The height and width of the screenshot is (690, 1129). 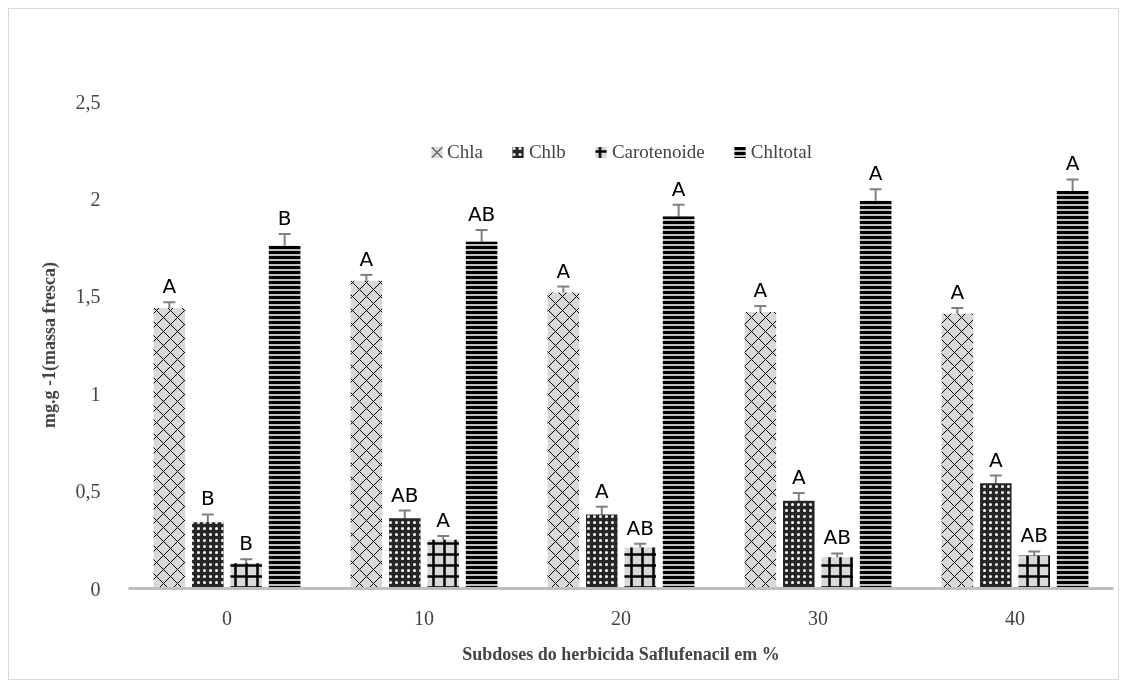 I want to click on x-tick-label: 10, so click(x=424, y=617).